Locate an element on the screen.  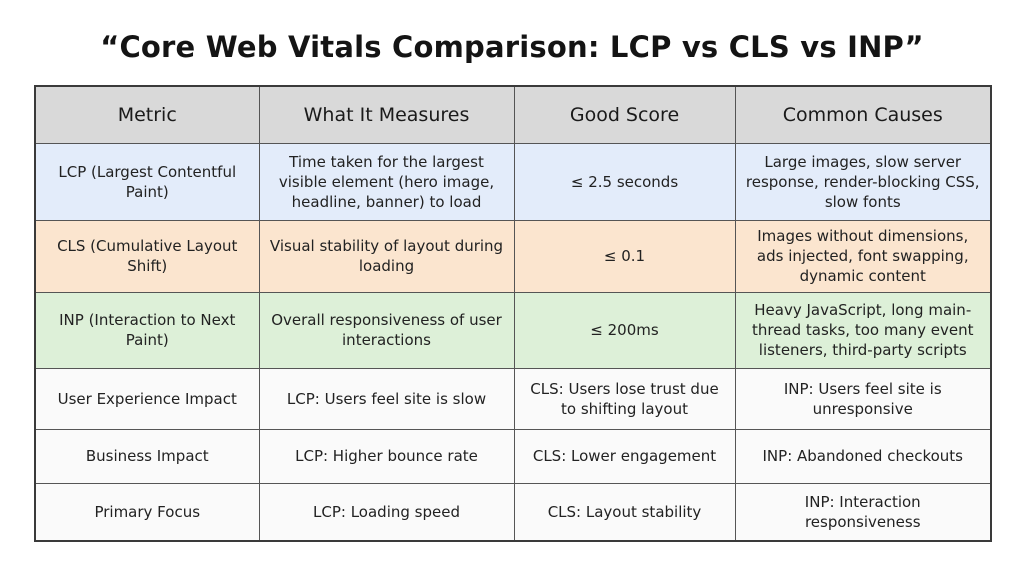
table-cell: CLS: Layout stability is located at coordinates (624, 512).